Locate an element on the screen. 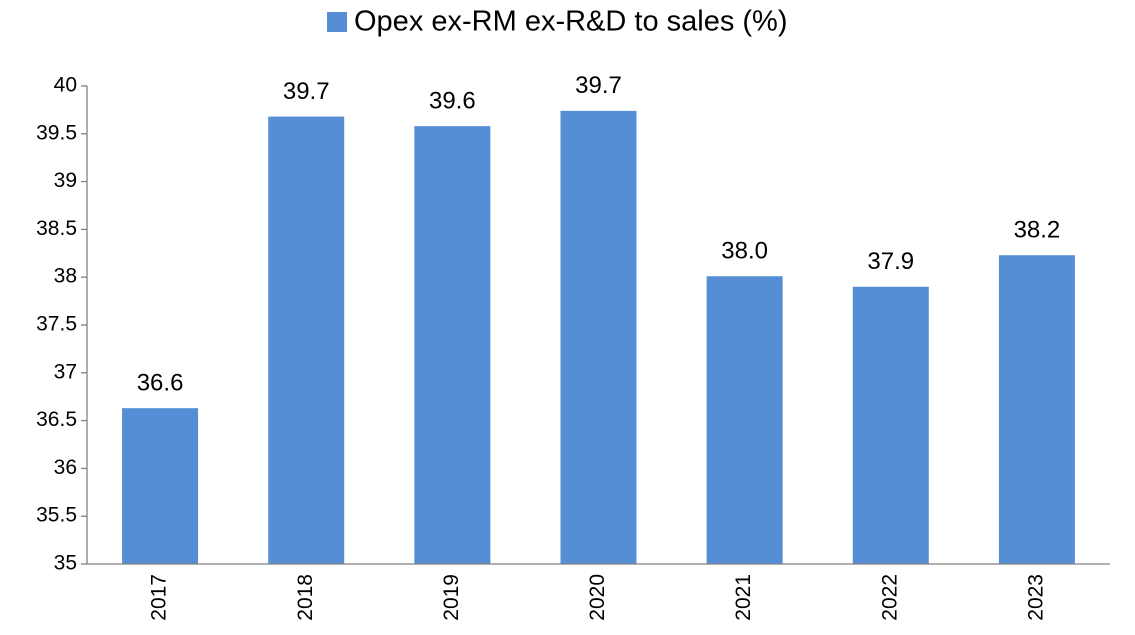 The width and height of the screenshot is (1135, 635). y-tick-label: 37 is located at coordinates (65, 371).